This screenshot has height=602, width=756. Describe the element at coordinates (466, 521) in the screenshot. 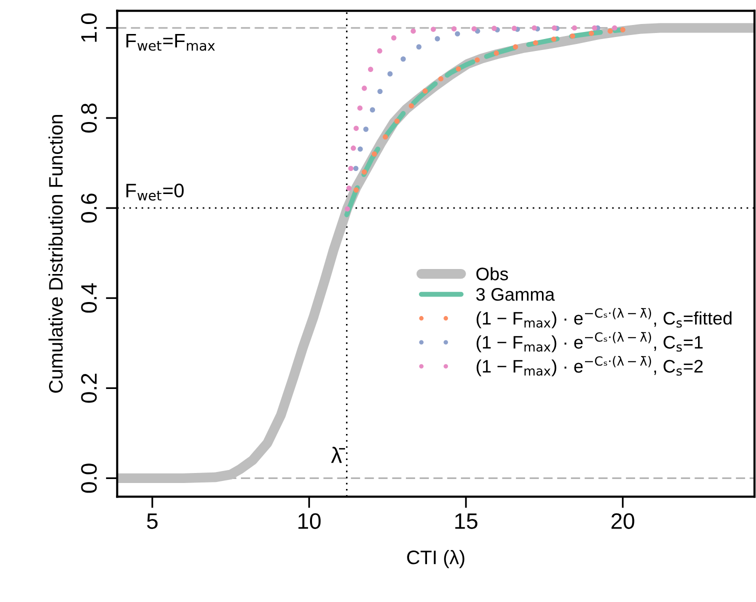

I see `x-tick-label: 15` at that location.